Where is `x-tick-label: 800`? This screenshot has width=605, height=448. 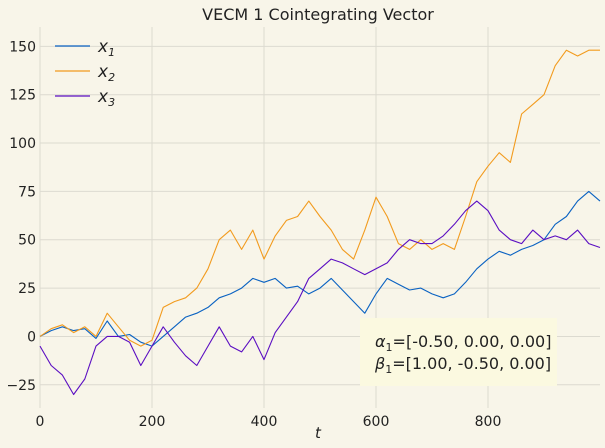 x-tick-label: 800 is located at coordinates (488, 422).